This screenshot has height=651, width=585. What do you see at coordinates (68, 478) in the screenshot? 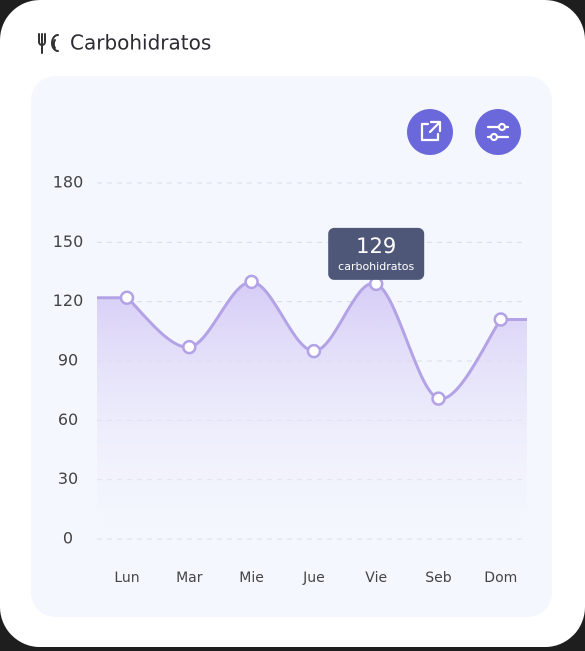
I see `y-tick-label: 30` at bounding box center [68, 478].